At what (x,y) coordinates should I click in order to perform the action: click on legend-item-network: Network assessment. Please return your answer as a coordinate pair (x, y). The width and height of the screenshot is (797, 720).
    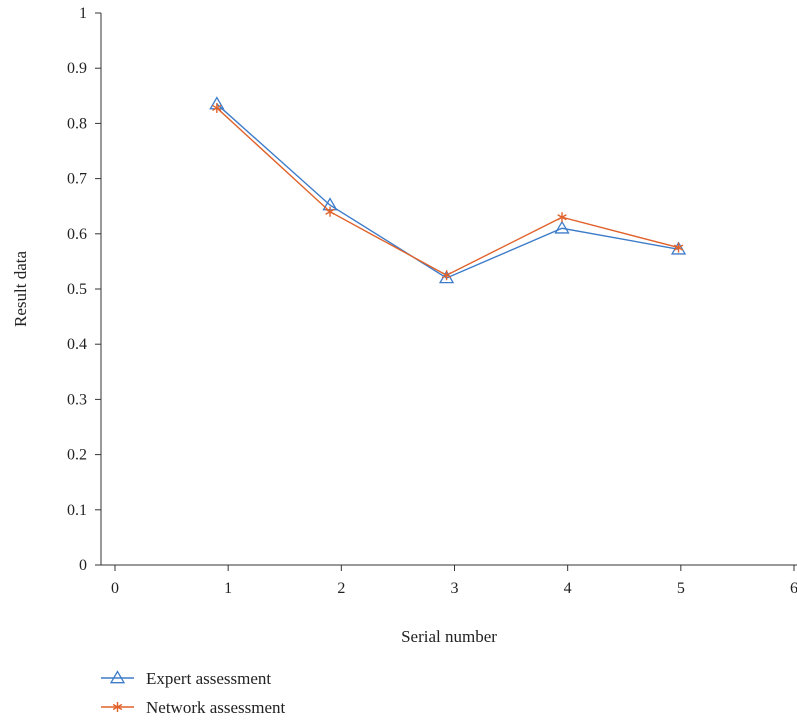
    Looking at the image, I should click on (193, 707).